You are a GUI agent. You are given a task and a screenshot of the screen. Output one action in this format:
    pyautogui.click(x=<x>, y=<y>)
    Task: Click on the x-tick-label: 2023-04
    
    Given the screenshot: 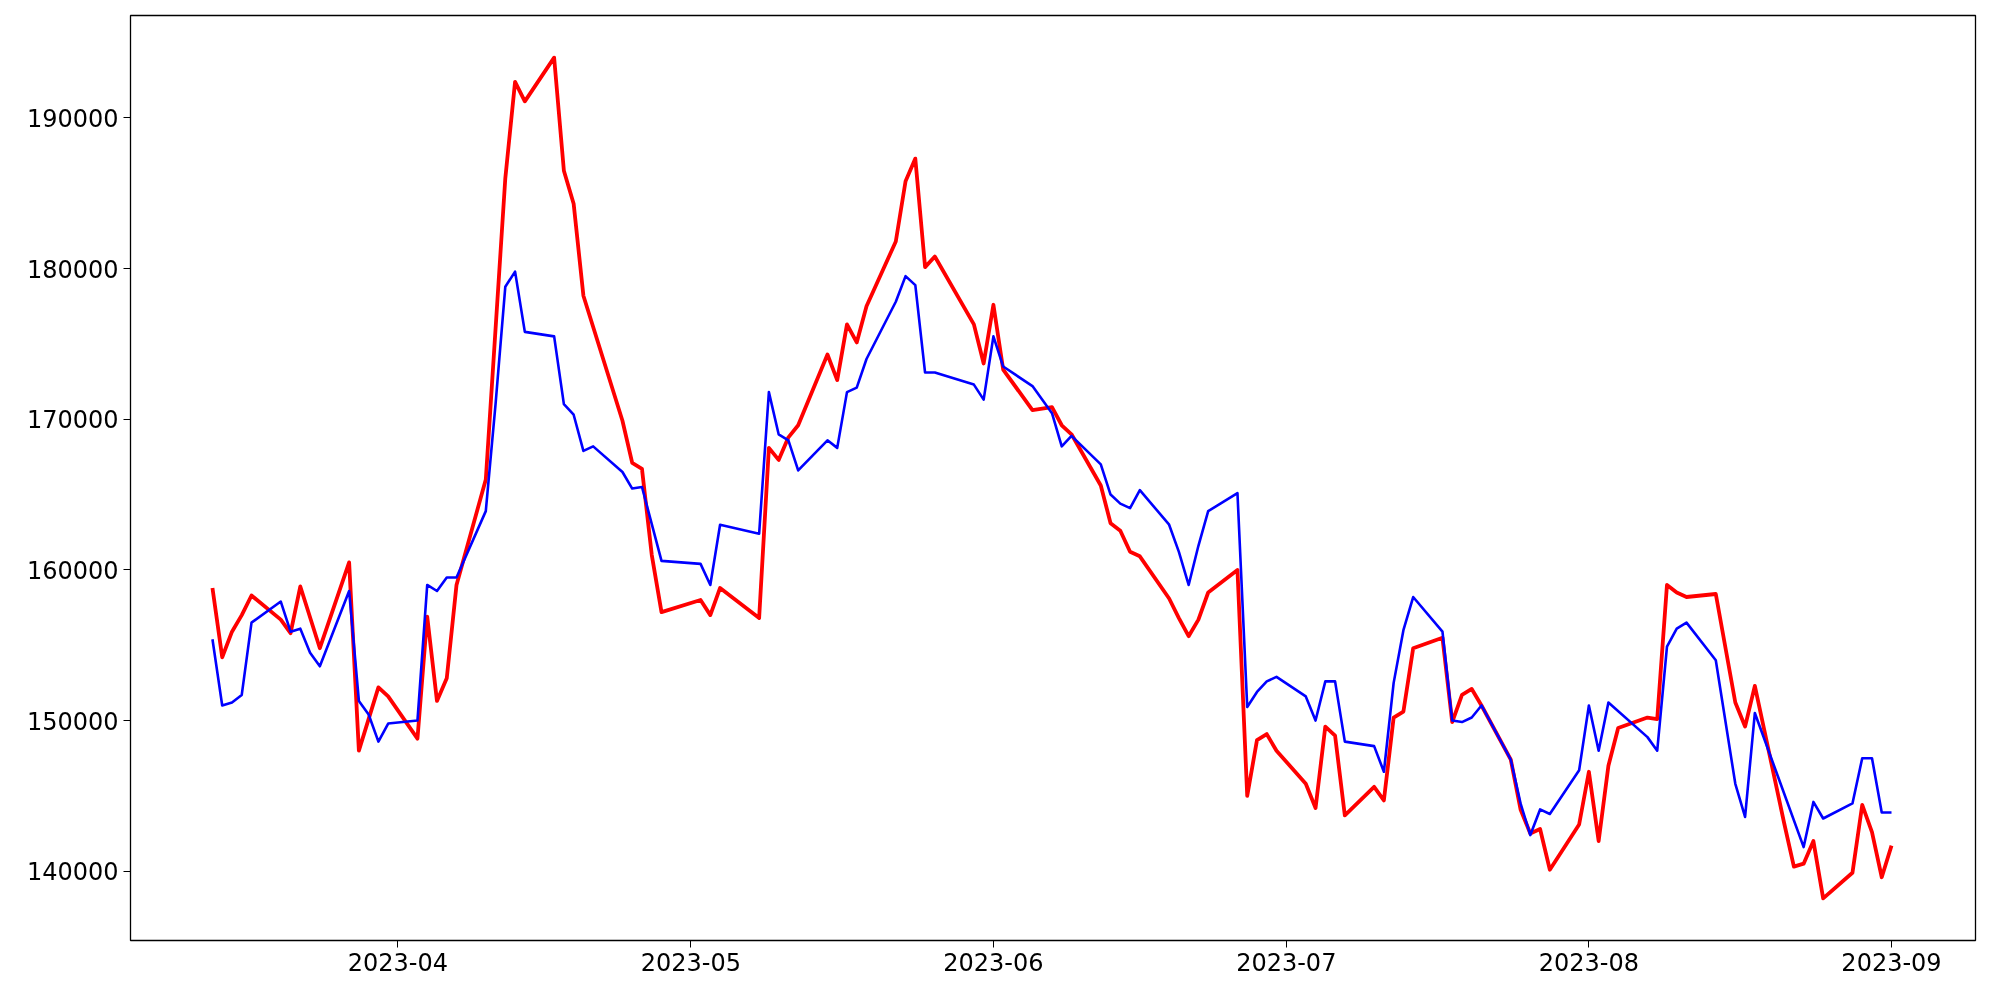 What is the action you would take?
    pyautogui.click(x=398, y=962)
    